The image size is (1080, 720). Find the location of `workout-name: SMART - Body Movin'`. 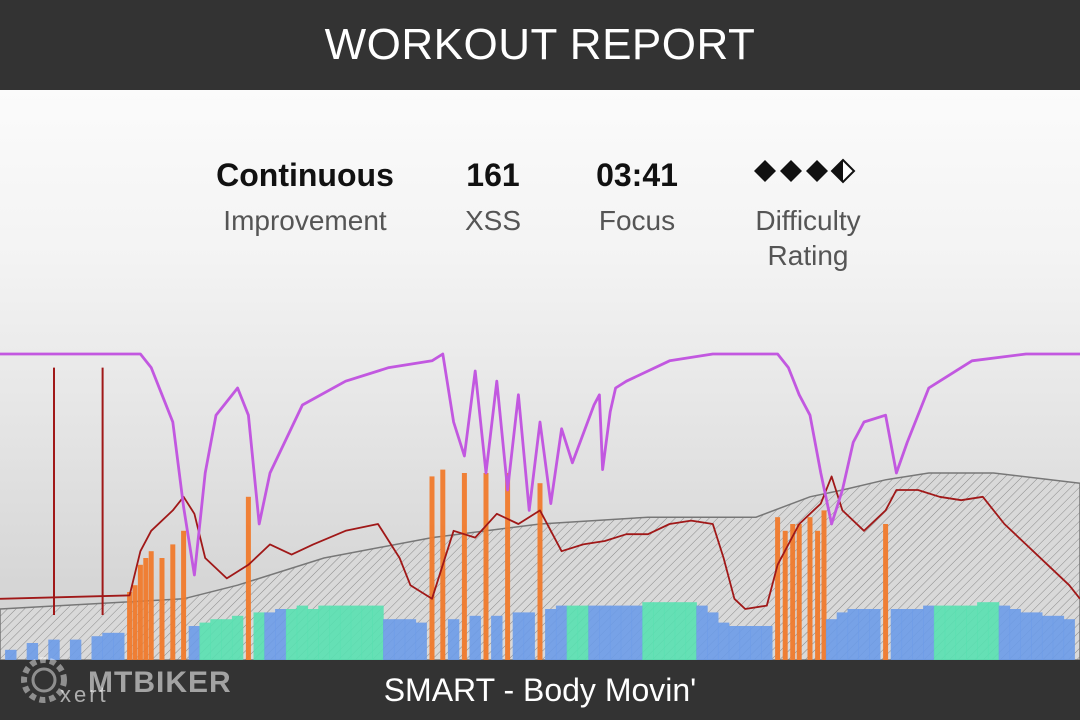

workout-name: SMART - Body Movin' is located at coordinates (540, 690).